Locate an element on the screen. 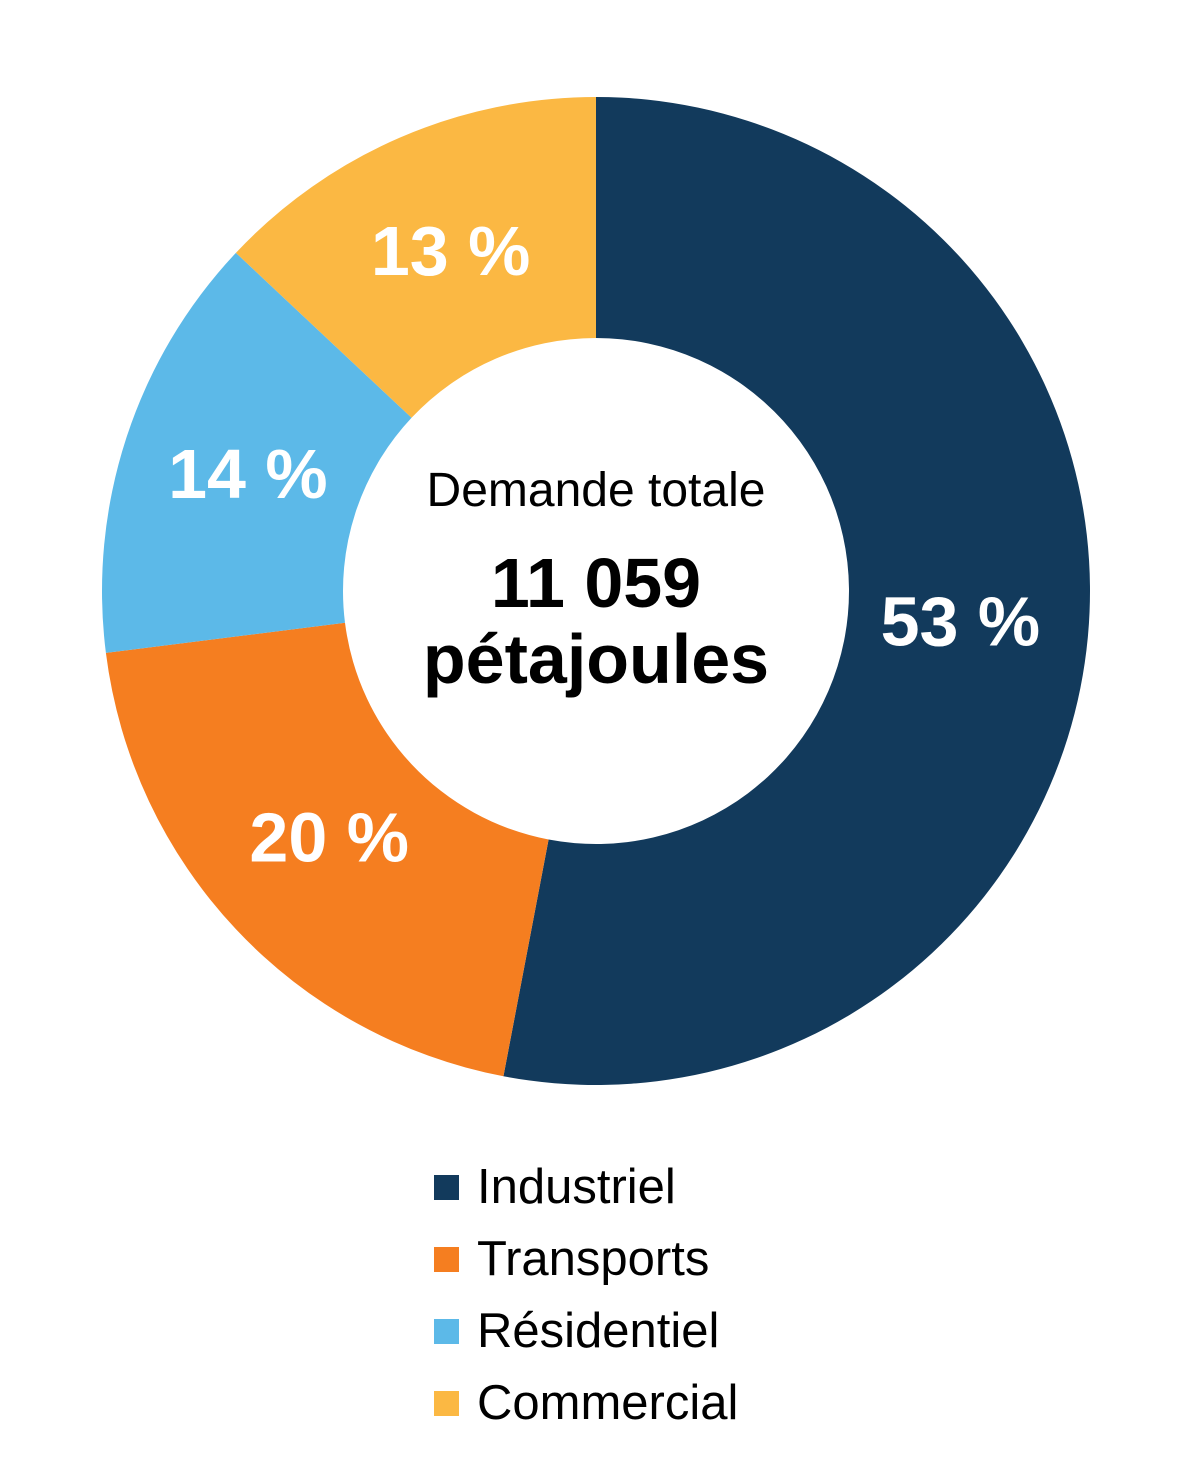 The width and height of the screenshot is (1200, 1484). legend-swatch-commercial is located at coordinates (446, 1403).